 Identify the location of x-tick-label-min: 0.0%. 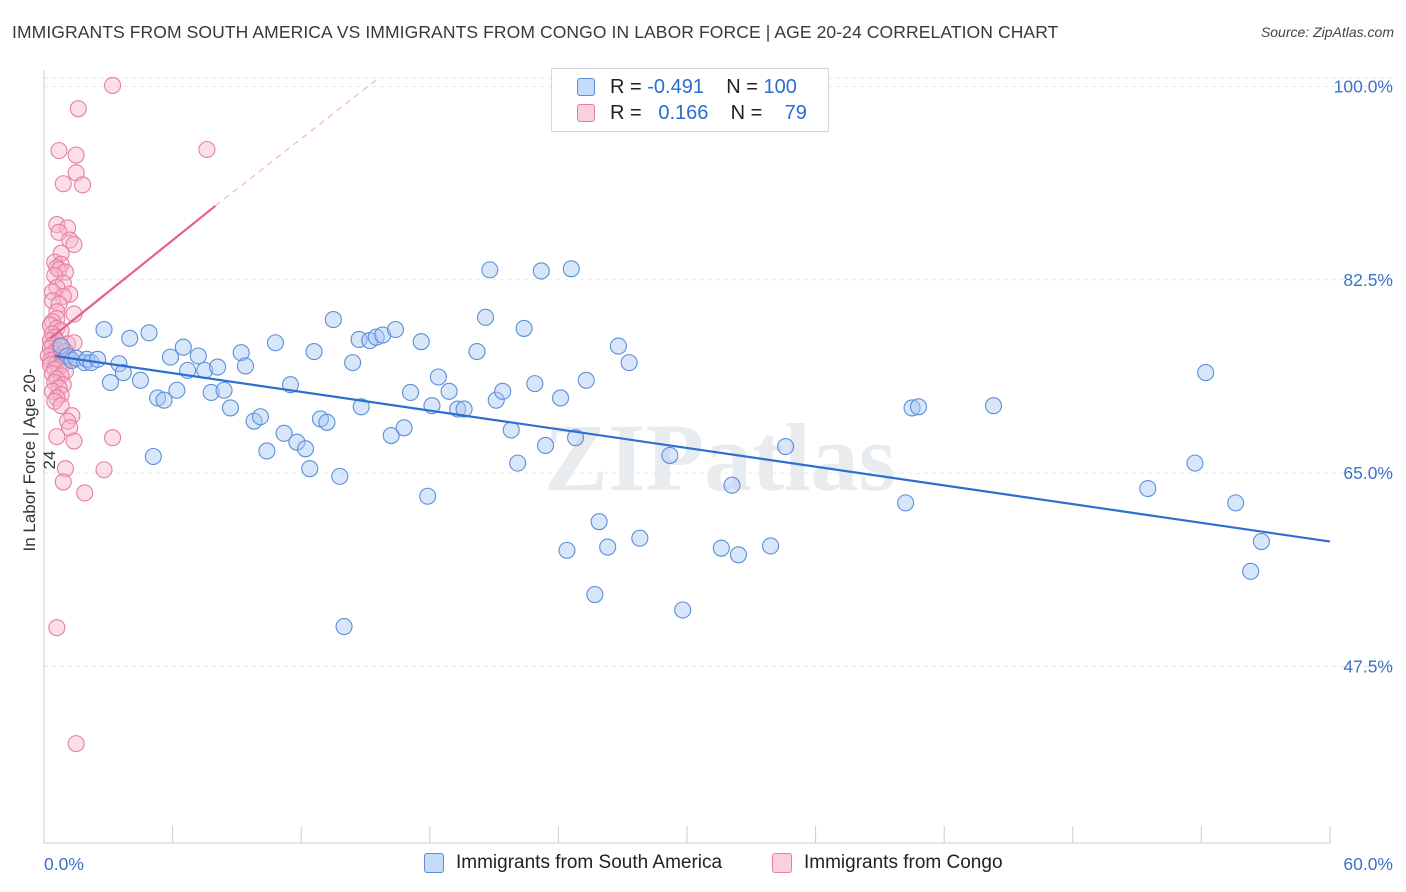
(64, 864).